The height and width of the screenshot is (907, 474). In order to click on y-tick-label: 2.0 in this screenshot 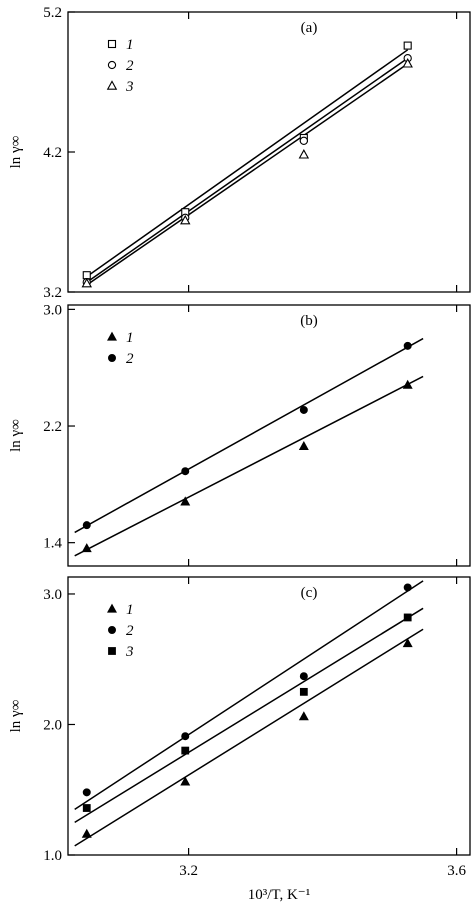, I will do `click(52, 725)`.